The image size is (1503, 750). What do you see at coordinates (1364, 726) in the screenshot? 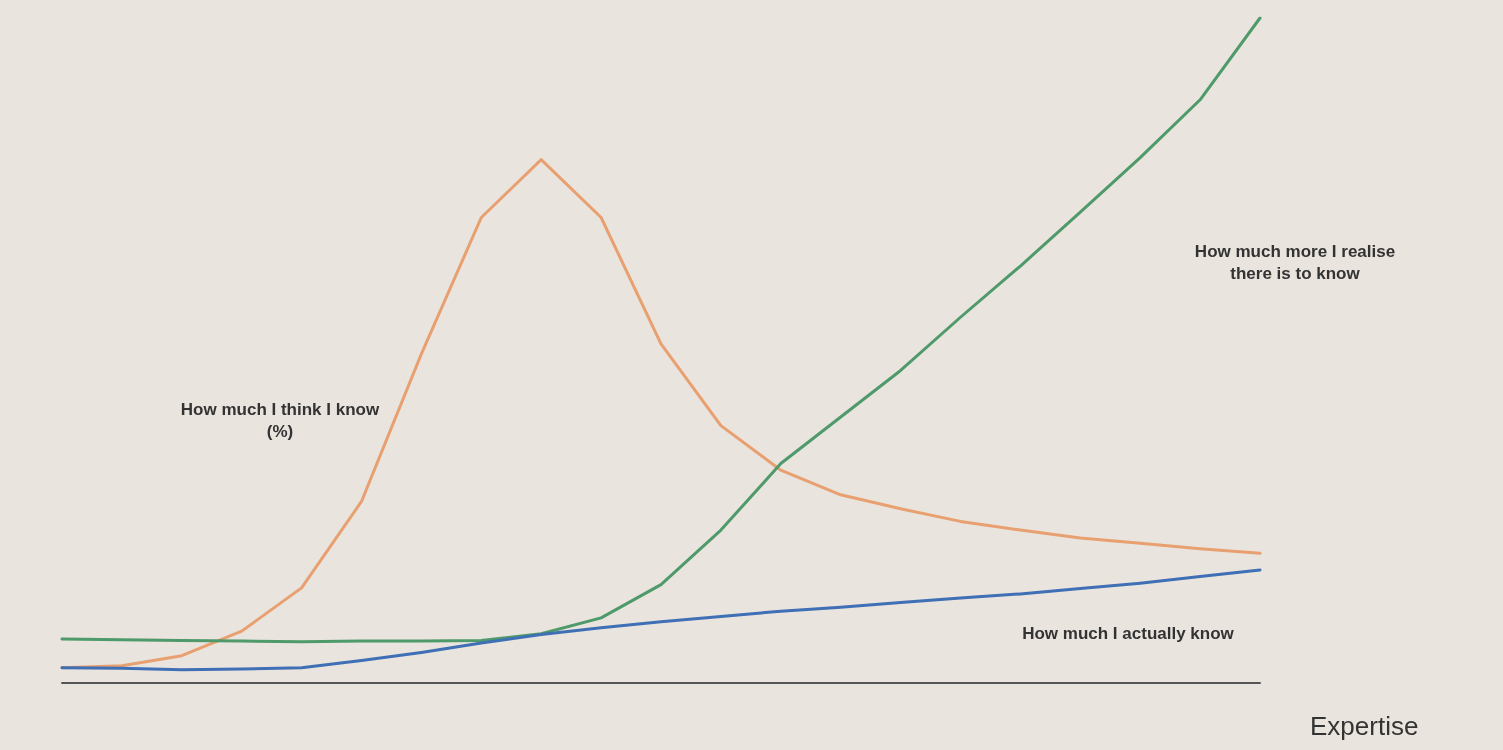
I see `x-axis-title: Expertise` at bounding box center [1364, 726].